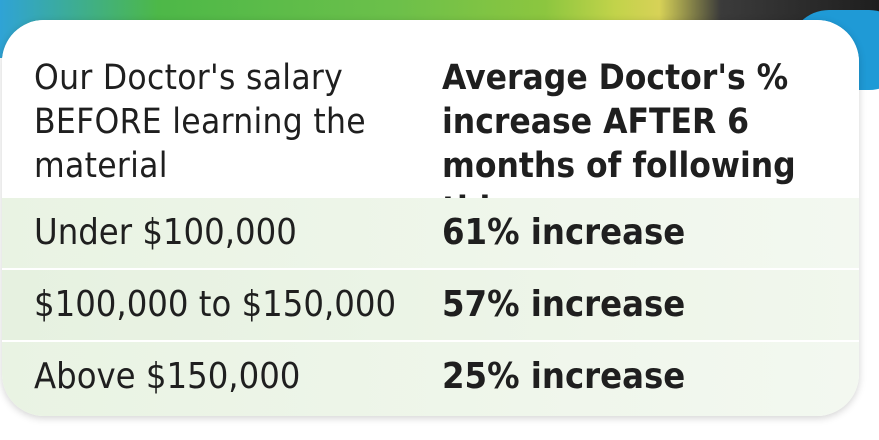  I want to click on increase-cell: 57% increase, so click(564, 304).